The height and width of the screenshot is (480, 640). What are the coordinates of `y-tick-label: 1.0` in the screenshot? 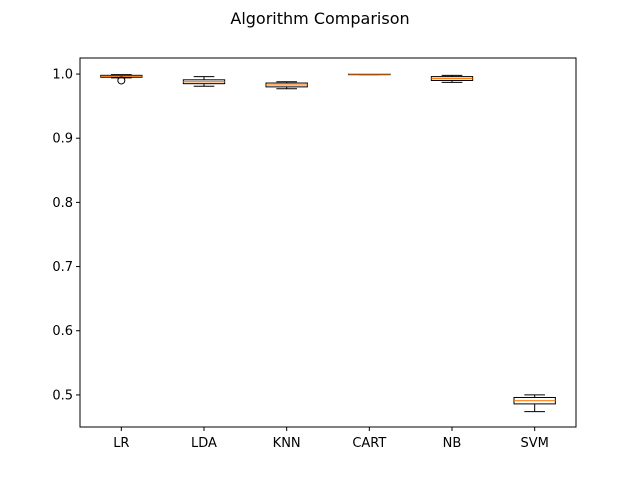 It's located at (62, 75).